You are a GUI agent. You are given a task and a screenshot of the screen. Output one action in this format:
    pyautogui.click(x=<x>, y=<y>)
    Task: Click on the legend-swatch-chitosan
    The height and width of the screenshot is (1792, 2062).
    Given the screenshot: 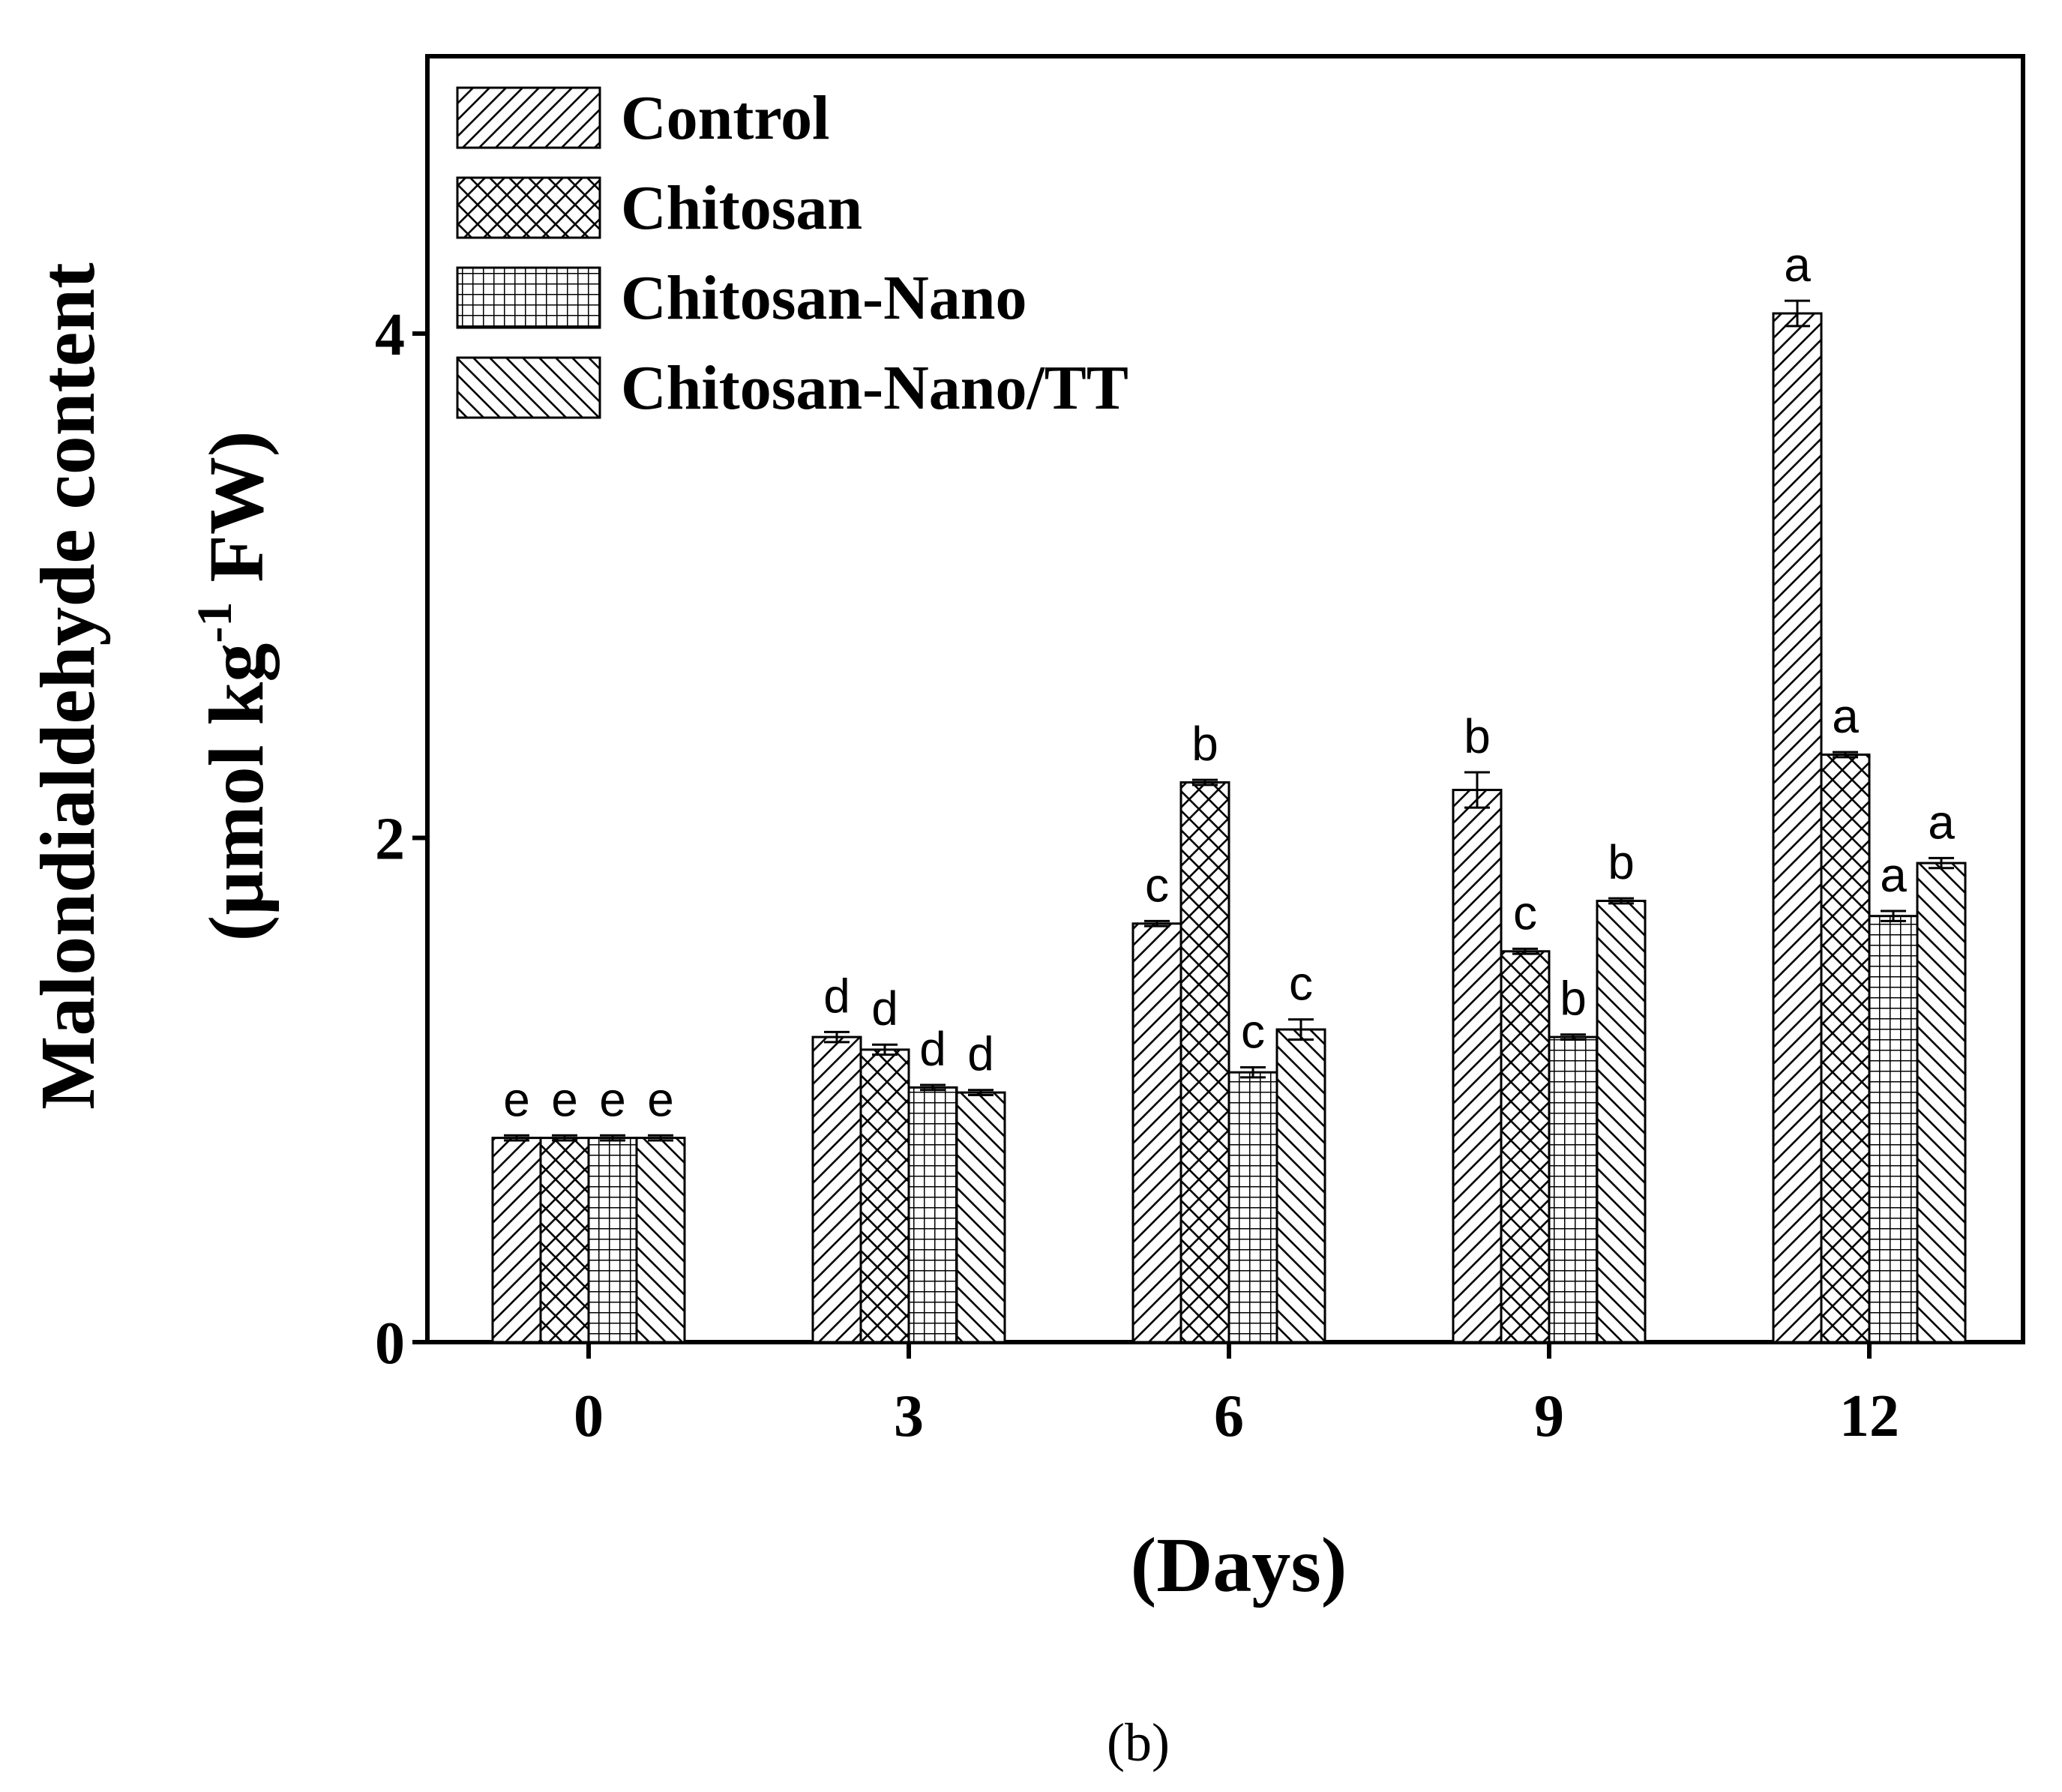 What is the action you would take?
    pyautogui.click(x=528, y=208)
    